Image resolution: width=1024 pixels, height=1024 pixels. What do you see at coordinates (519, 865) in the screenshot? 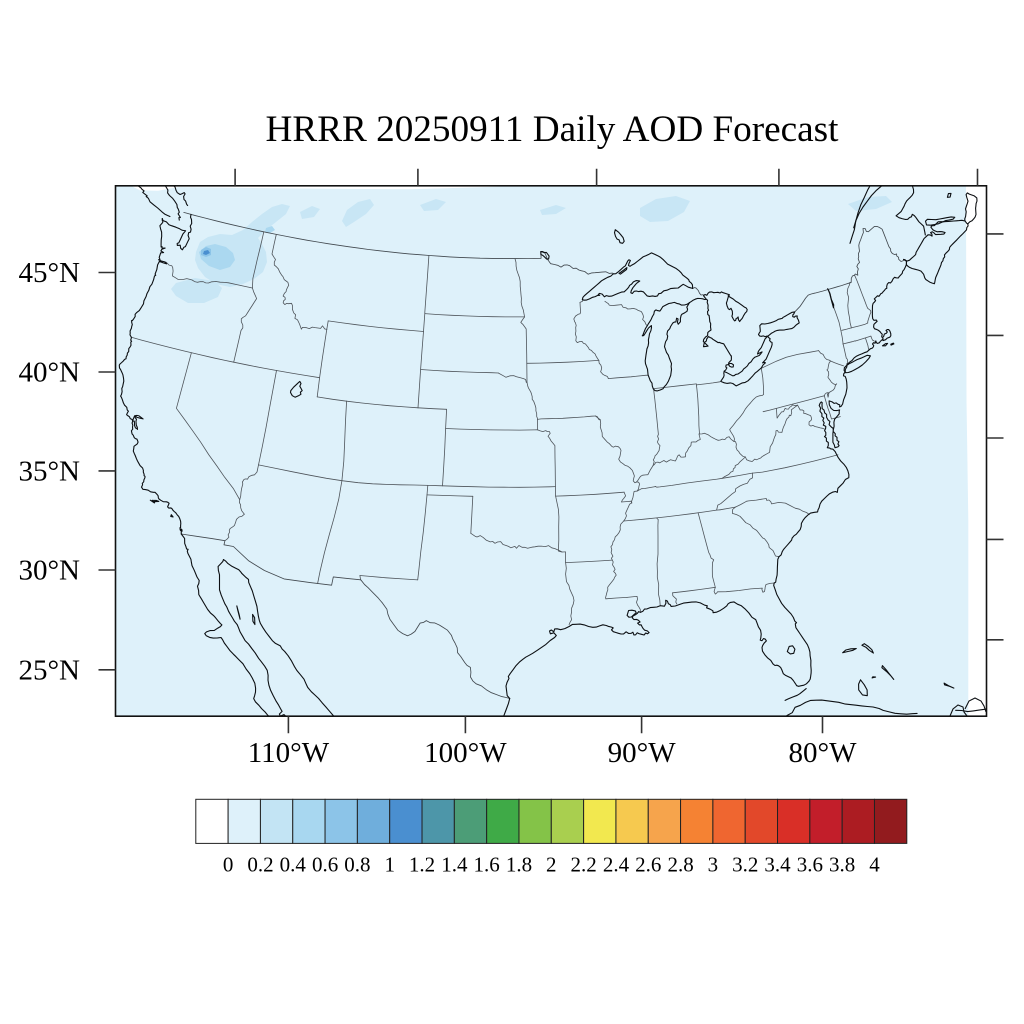
I see `svg-text: 1.8` at bounding box center [519, 865].